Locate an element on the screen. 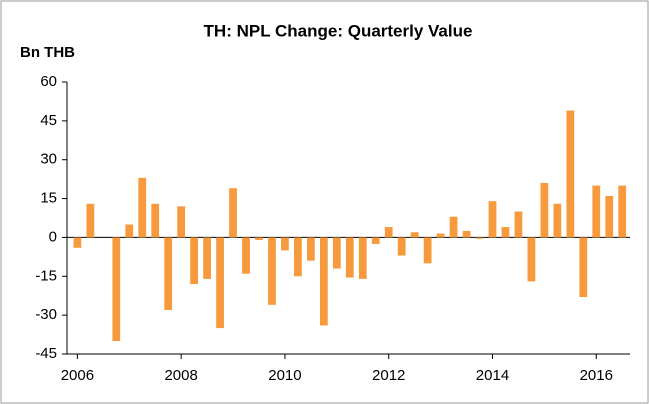 Image resolution: width=649 pixels, height=404 pixels. x-tick-label: 2012 is located at coordinates (388, 375).